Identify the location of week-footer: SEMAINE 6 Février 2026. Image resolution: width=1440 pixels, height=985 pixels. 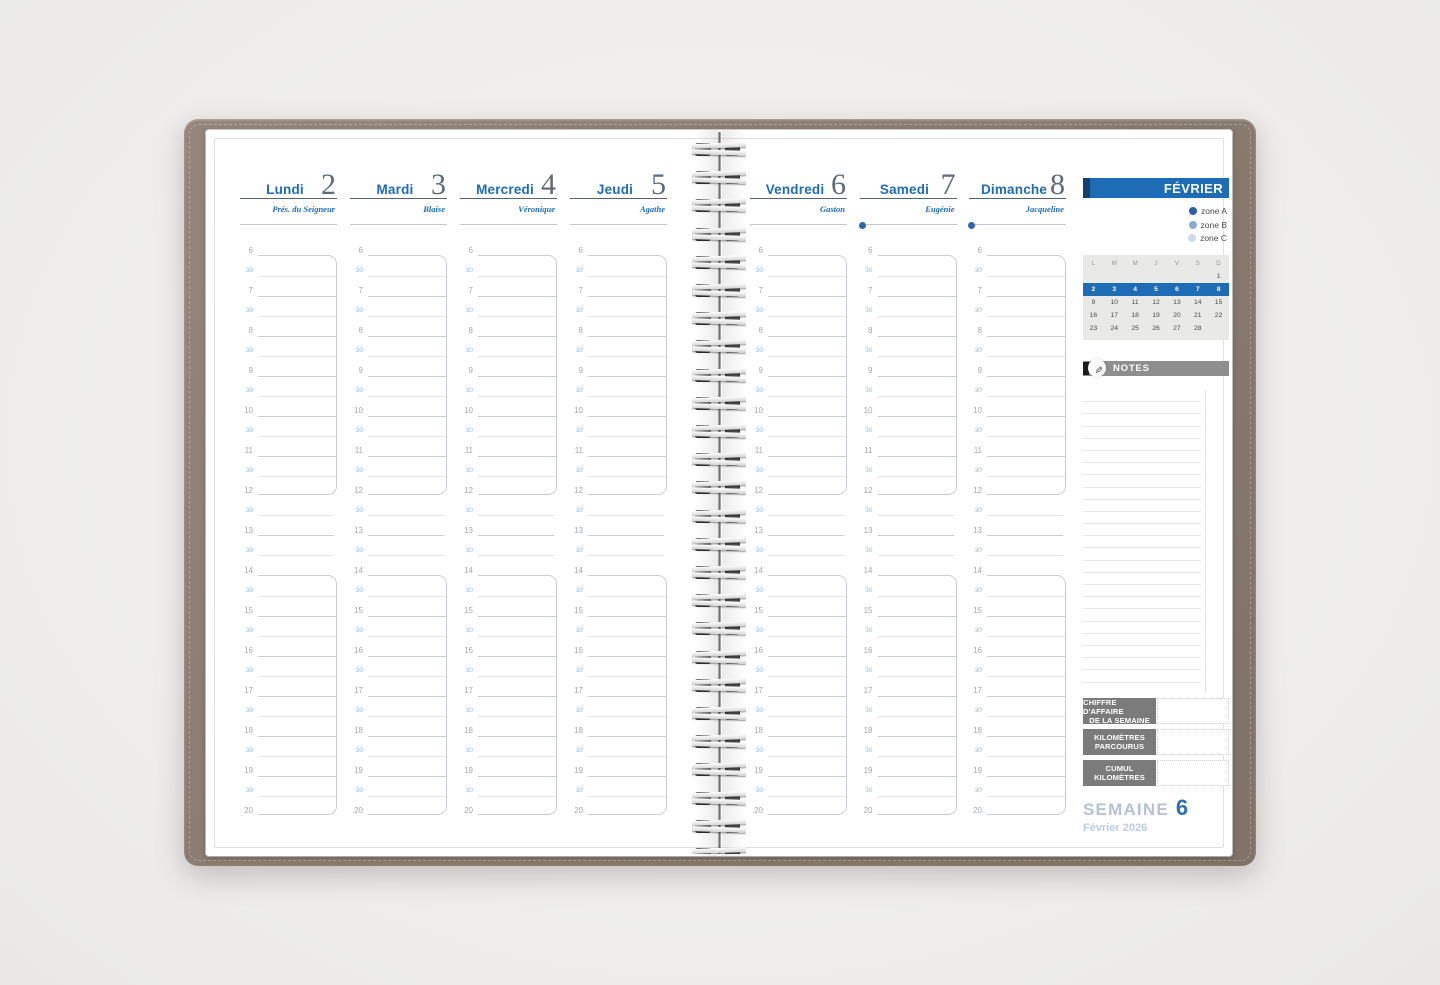
(1156, 814).